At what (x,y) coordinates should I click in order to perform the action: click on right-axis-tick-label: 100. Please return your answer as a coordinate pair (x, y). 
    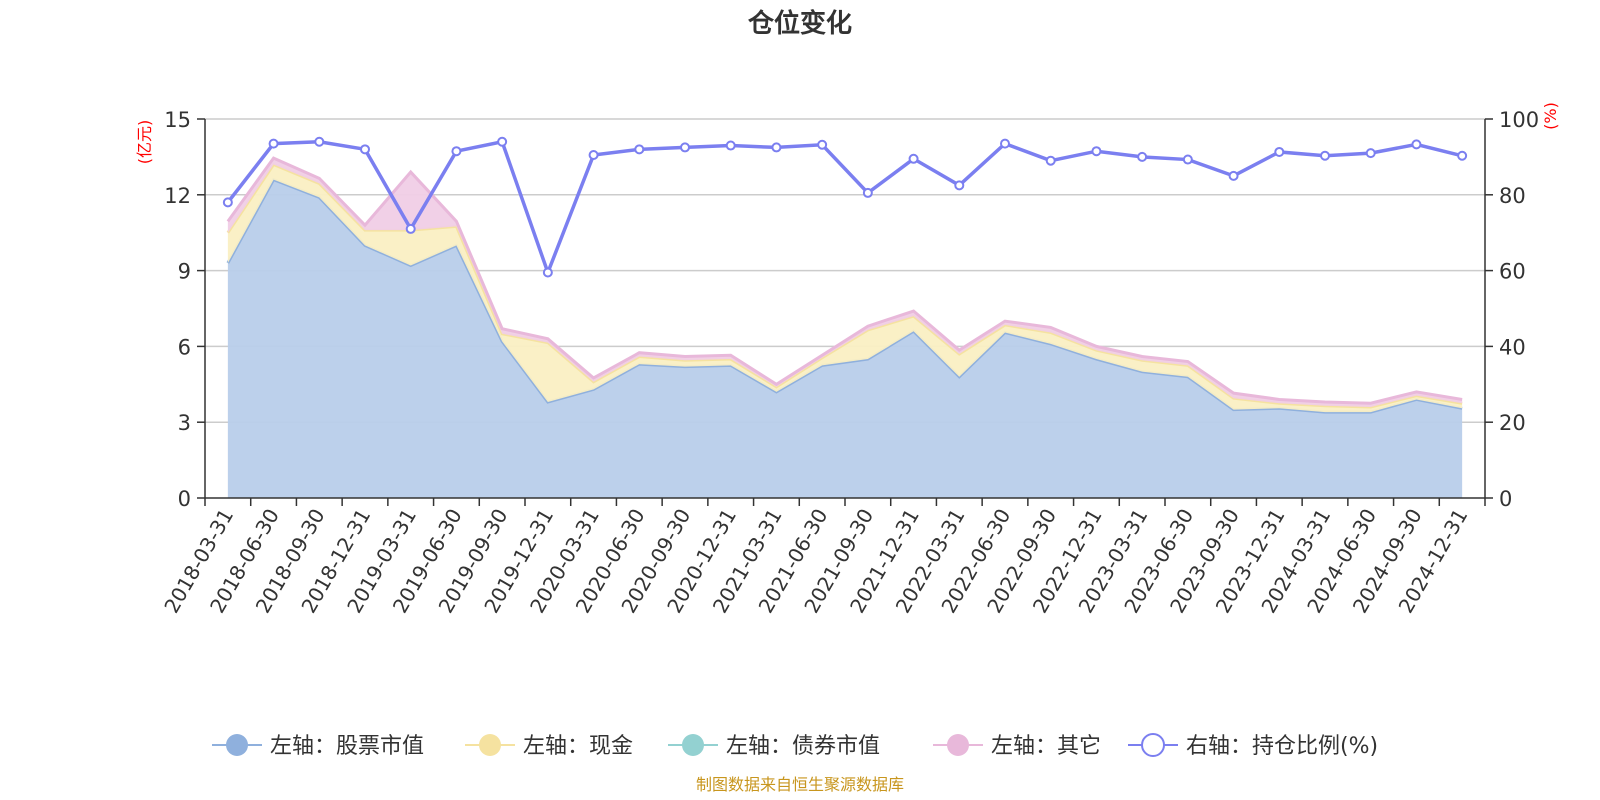
    Looking at the image, I should click on (1519, 120).